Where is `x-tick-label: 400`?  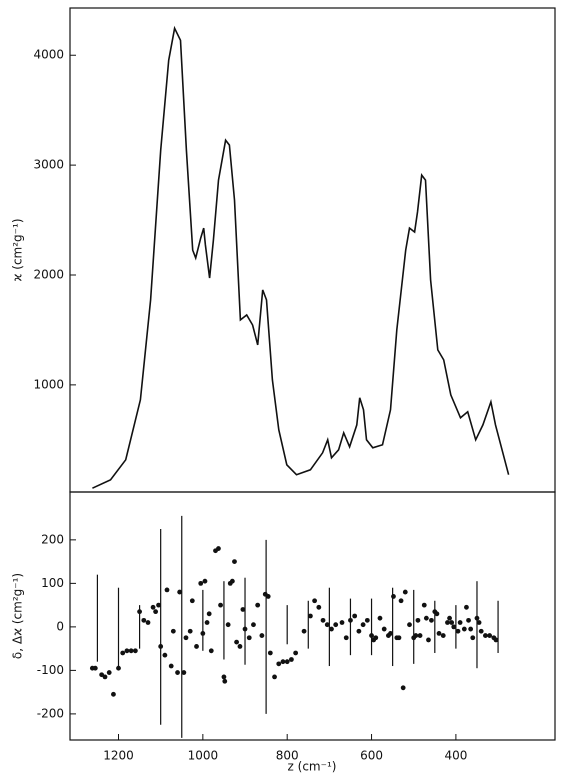 x-tick-label: 400 is located at coordinates (455, 756).